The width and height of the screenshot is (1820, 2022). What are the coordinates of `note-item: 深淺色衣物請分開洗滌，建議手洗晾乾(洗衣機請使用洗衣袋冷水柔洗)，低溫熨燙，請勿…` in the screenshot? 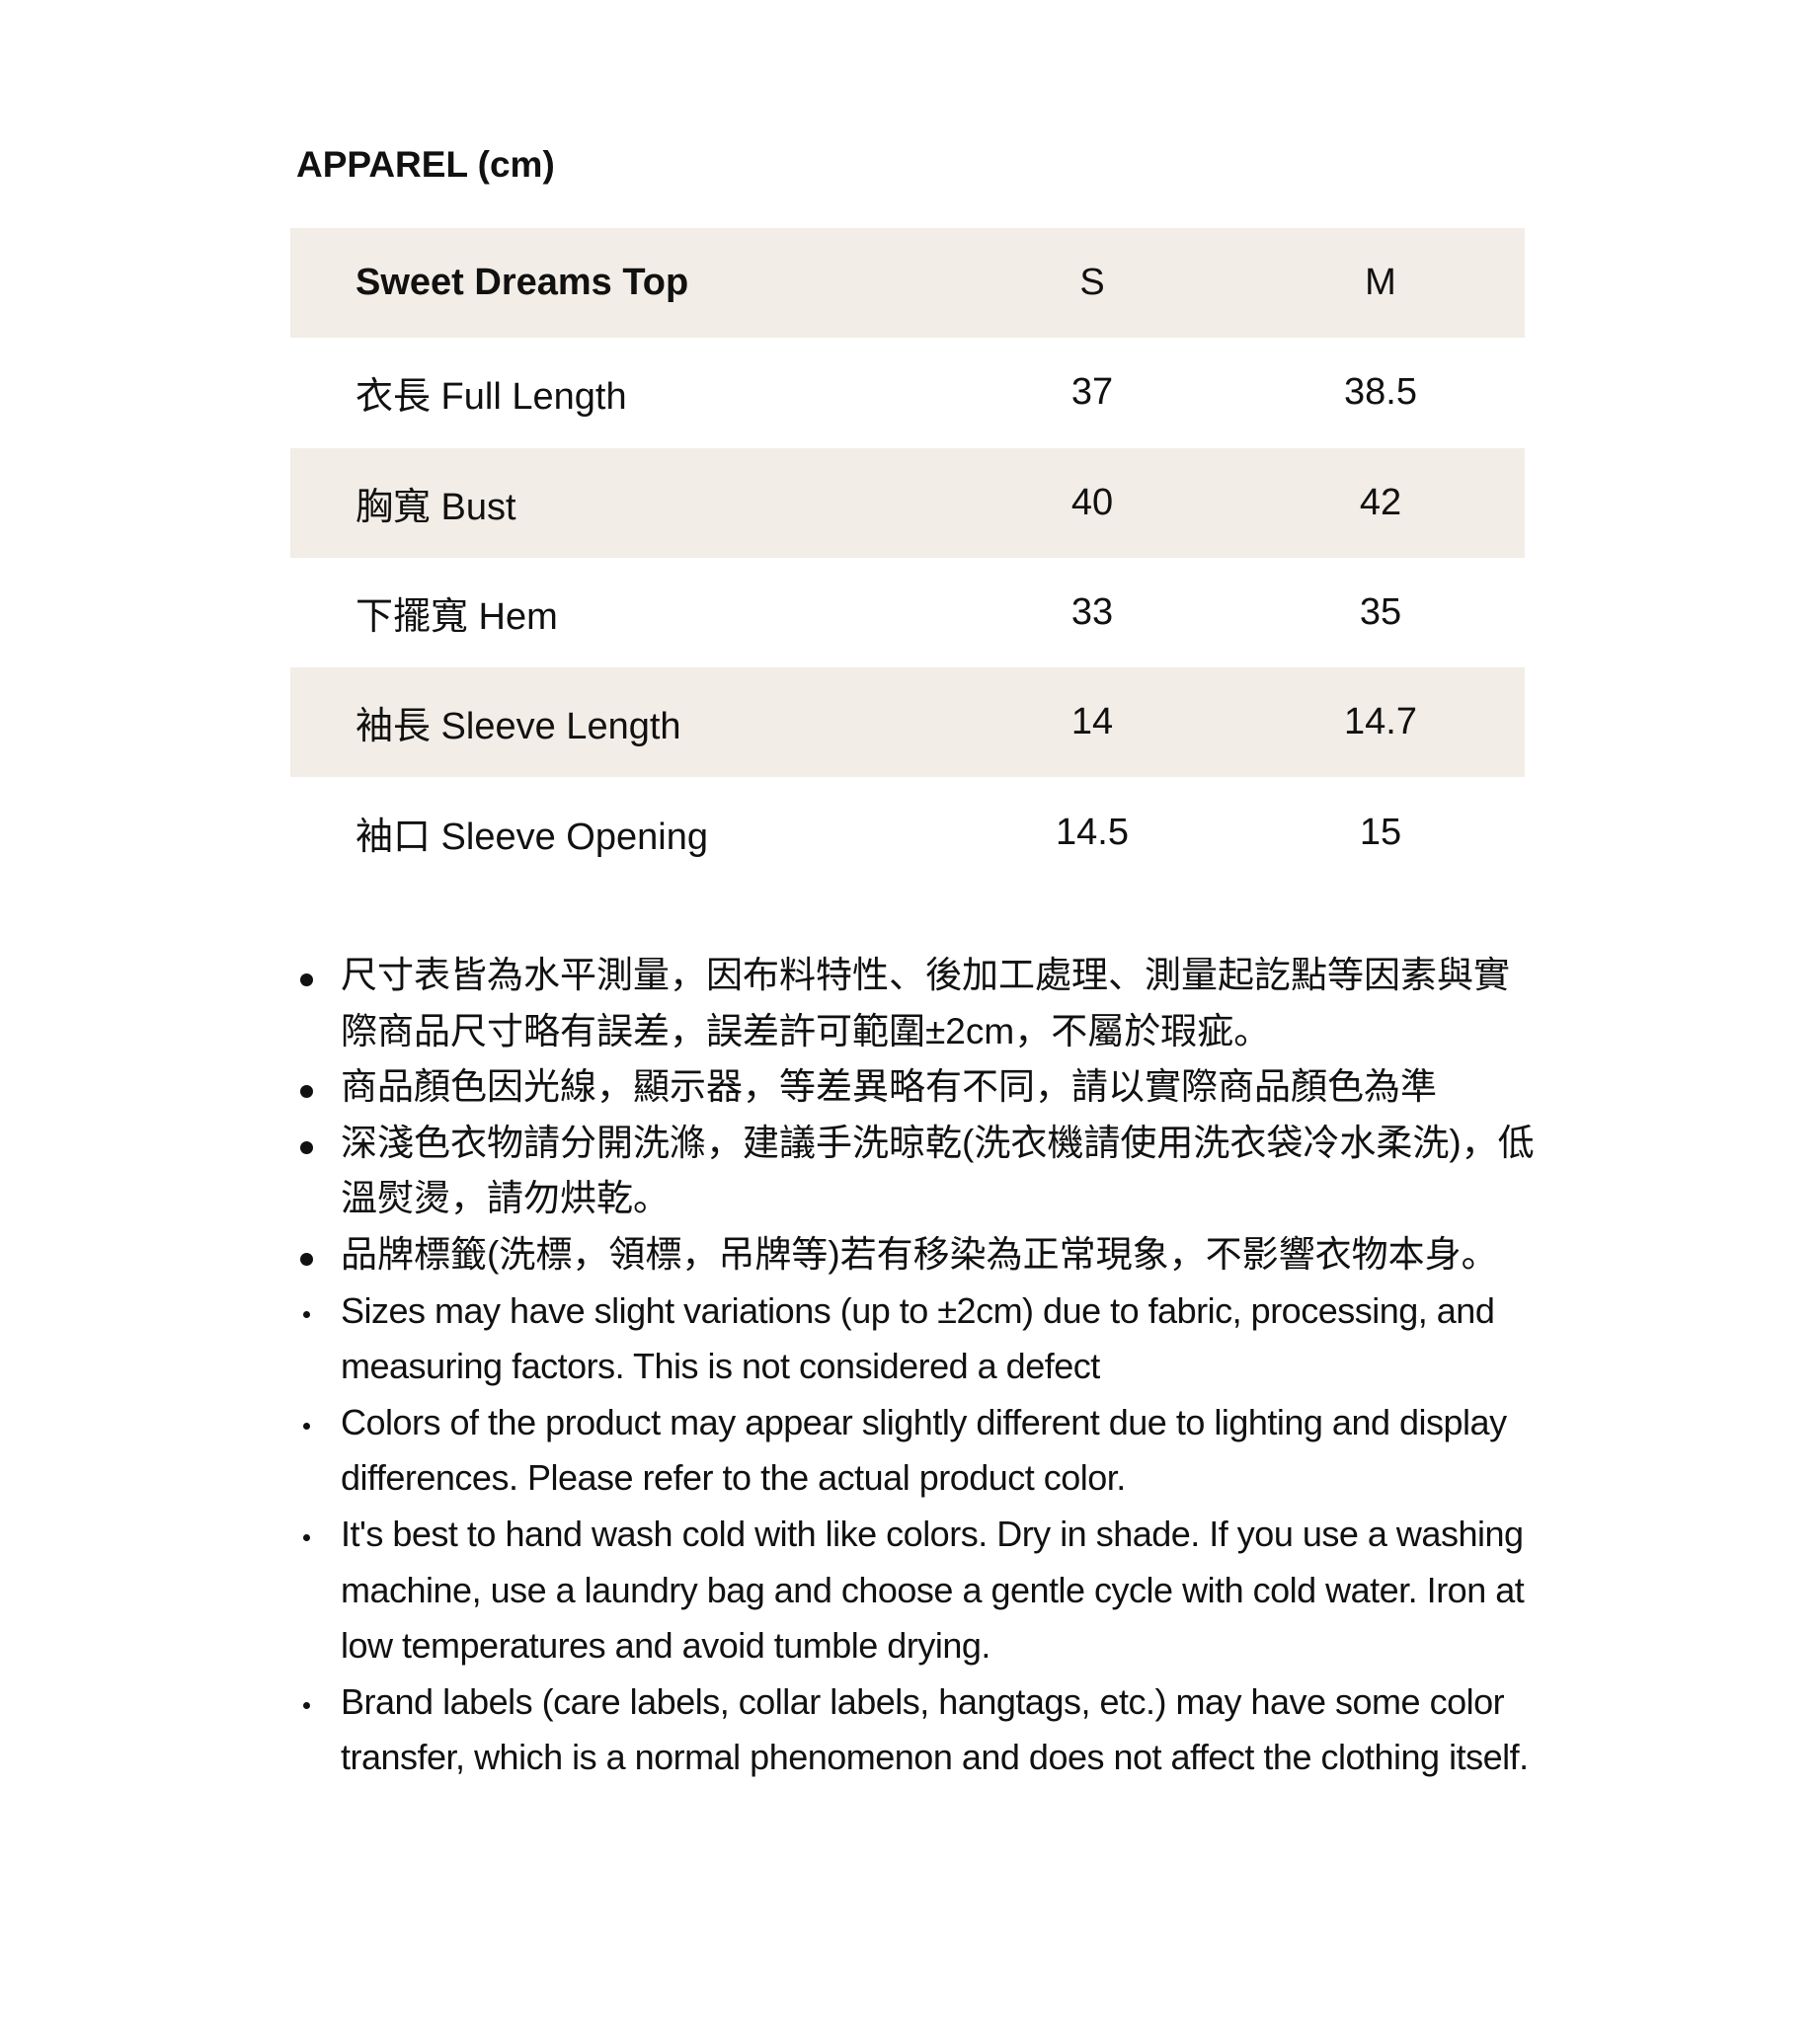 It's located at (917, 1171).